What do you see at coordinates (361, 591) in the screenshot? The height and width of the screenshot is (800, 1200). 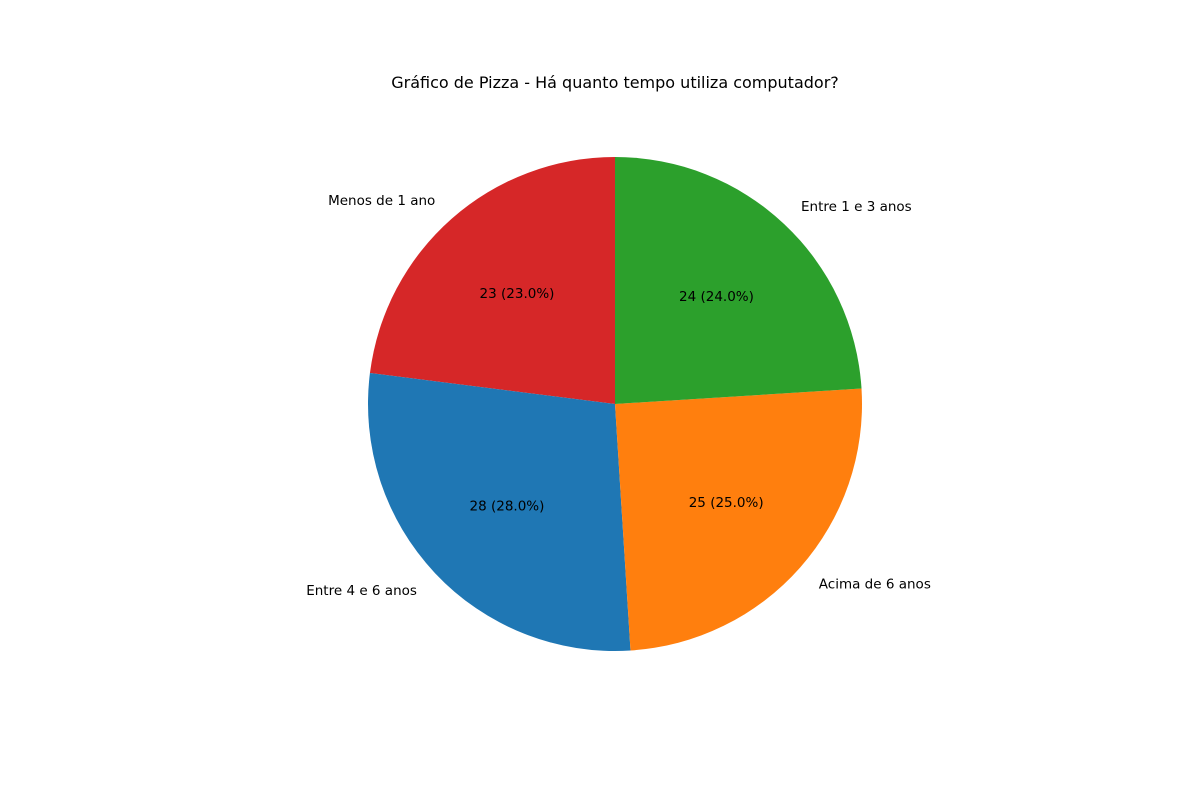 I see `slice-category-label: Entre 4 e 6 anos` at bounding box center [361, 591].